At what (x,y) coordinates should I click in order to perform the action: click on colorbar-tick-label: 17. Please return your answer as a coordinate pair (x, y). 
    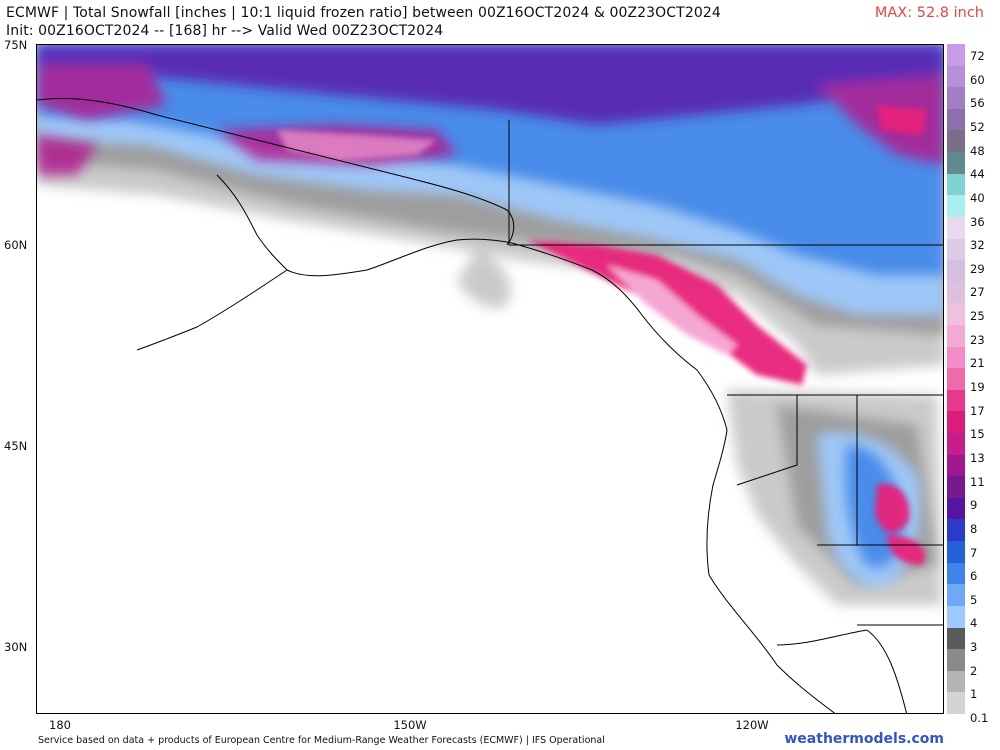
    Looking at the image, I should click on (977, 410).